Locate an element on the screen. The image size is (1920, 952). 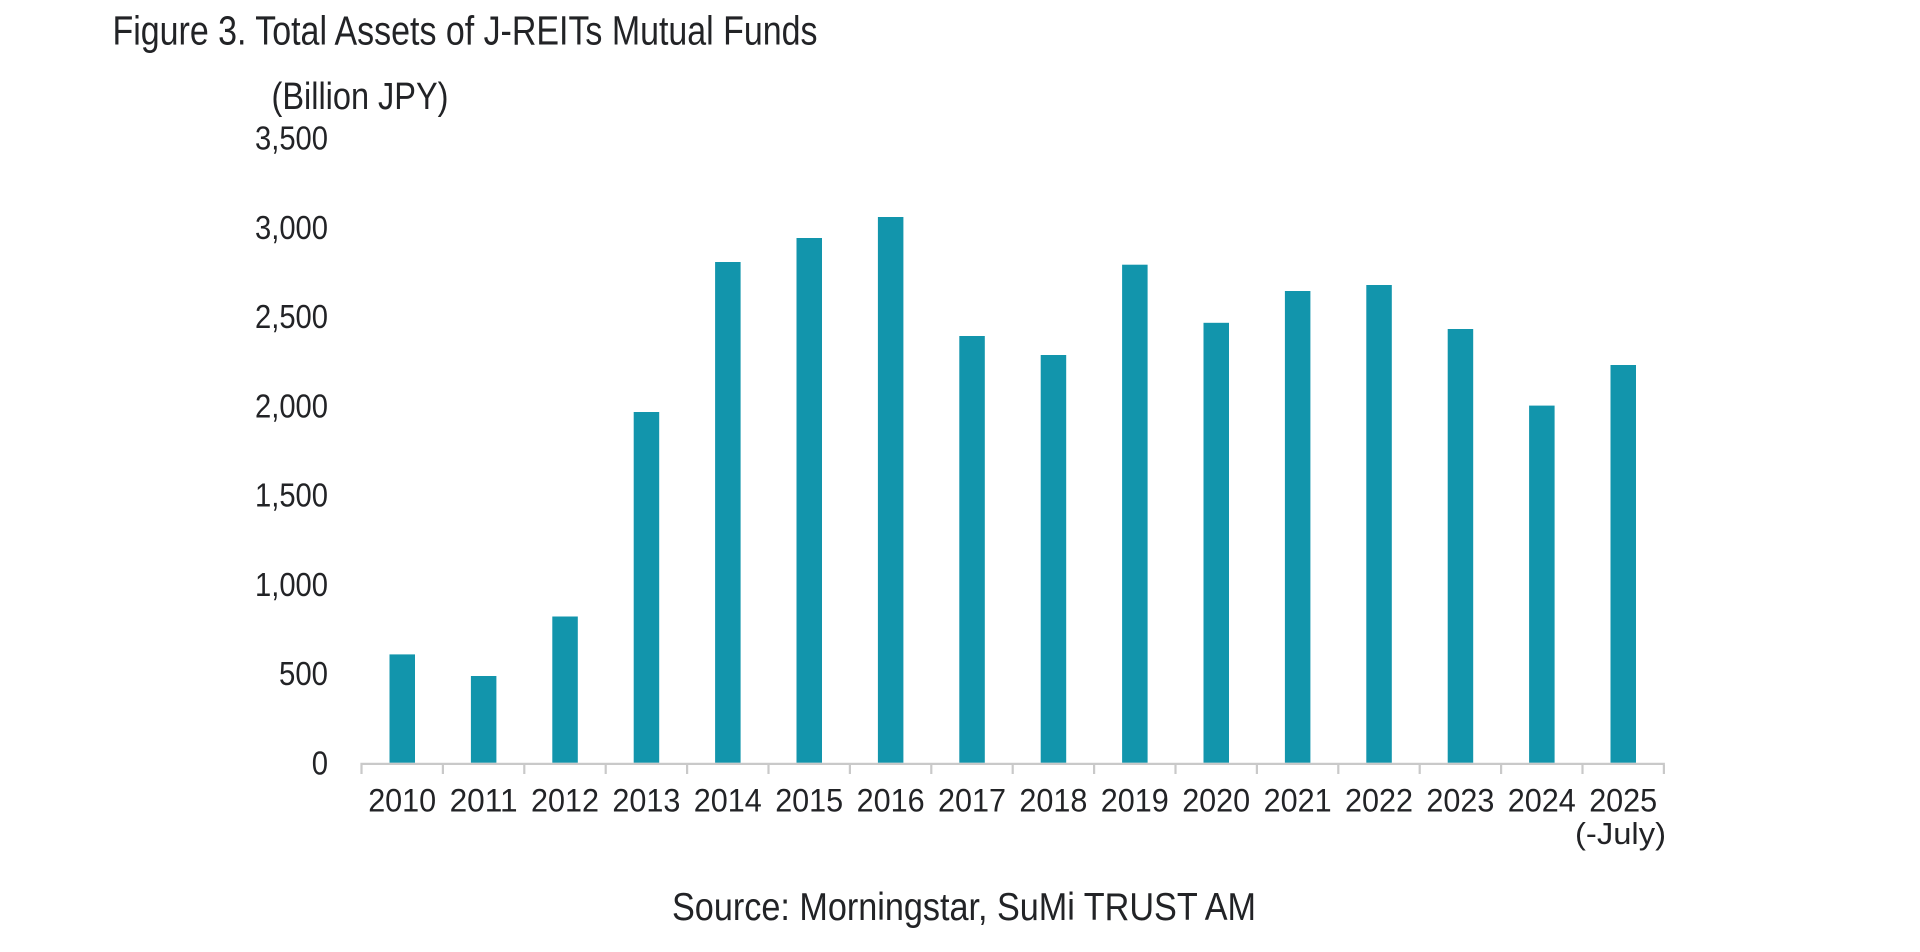
svg-text: 2018 is located at coordinates (1053, 801).